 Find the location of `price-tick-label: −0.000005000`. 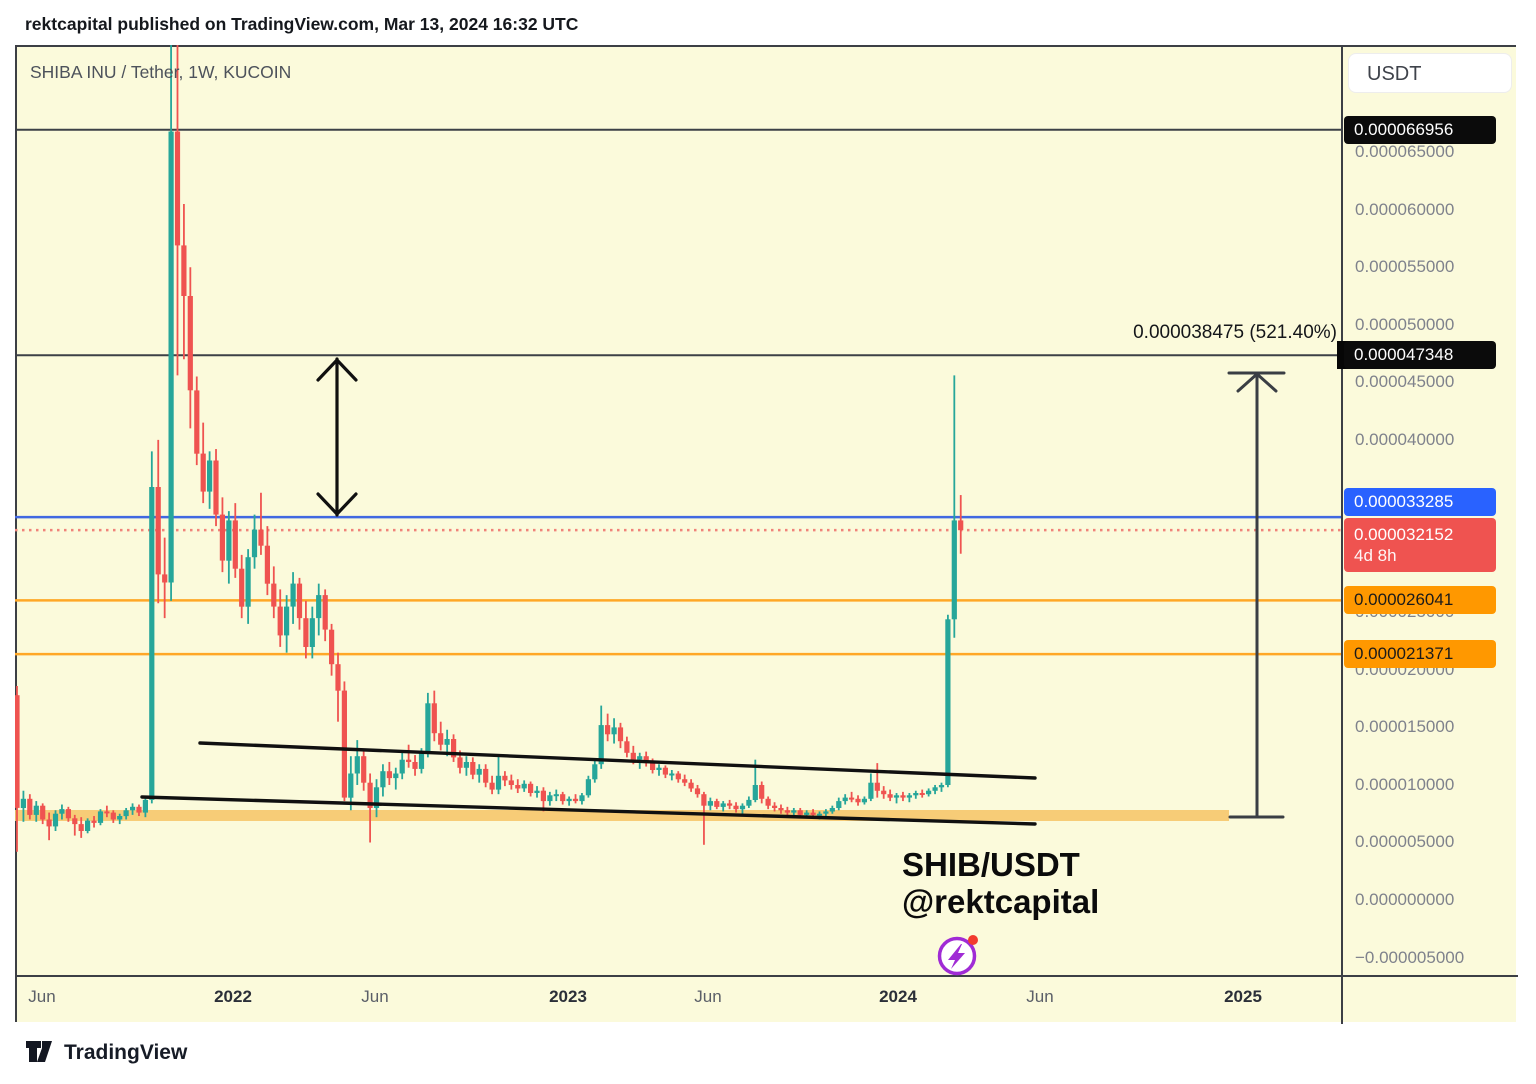

price-tick-label: −0.000005000 is located at coordinates (1410, 957).